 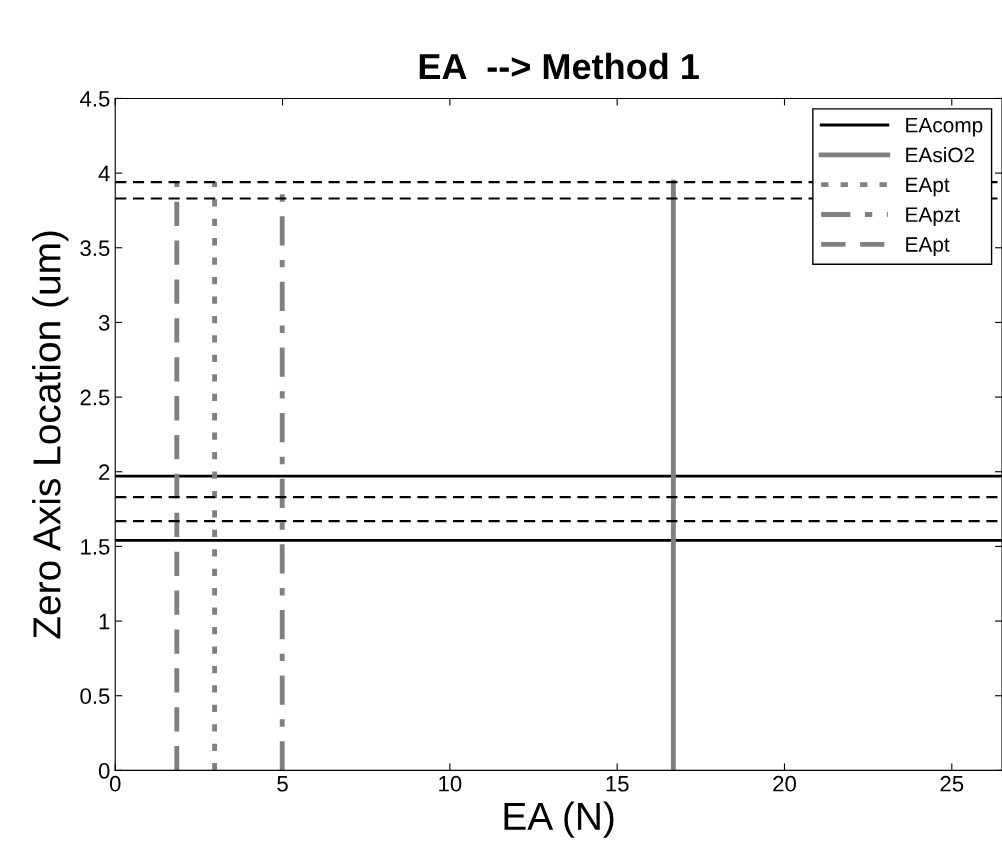 I want to click on legend-label: EApzt, so click(x=933, y=217).